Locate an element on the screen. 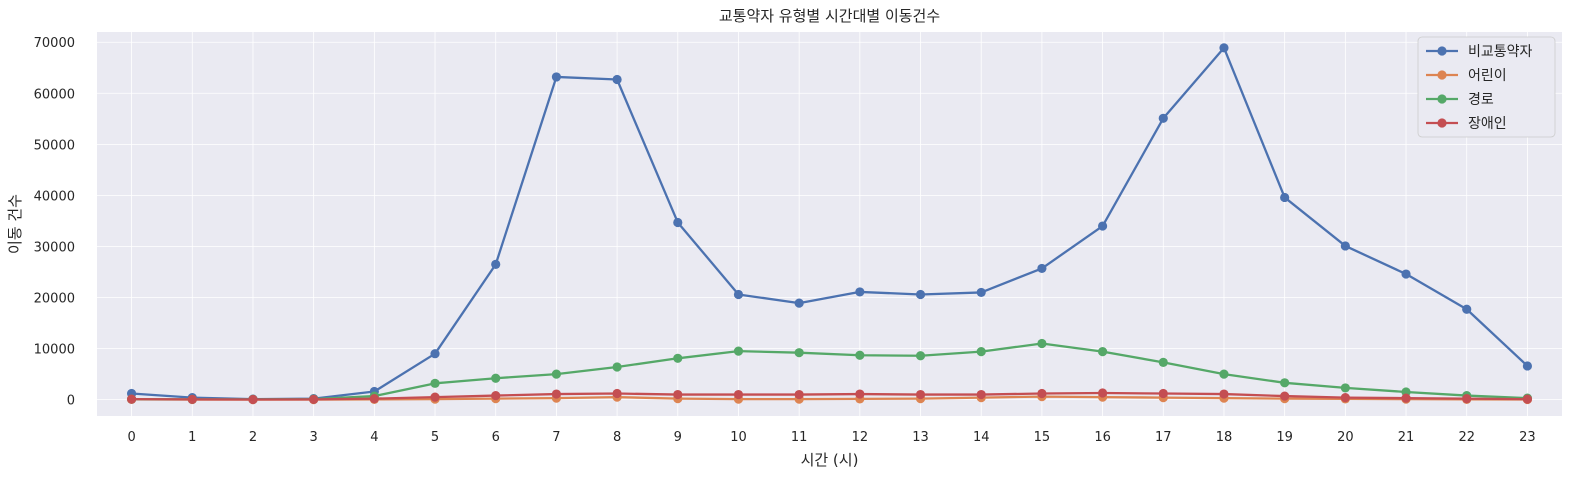  y-tick-label: 0 is located at coordinates (71, 401).